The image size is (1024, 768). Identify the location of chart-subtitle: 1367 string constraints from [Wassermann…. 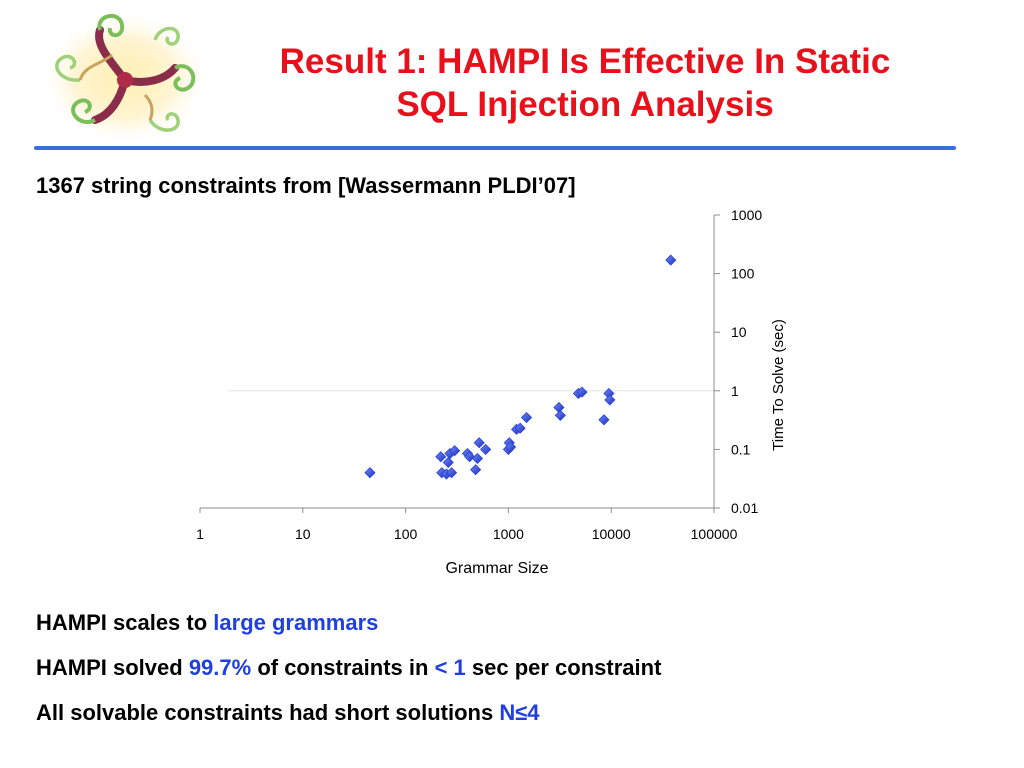
(306, 185).